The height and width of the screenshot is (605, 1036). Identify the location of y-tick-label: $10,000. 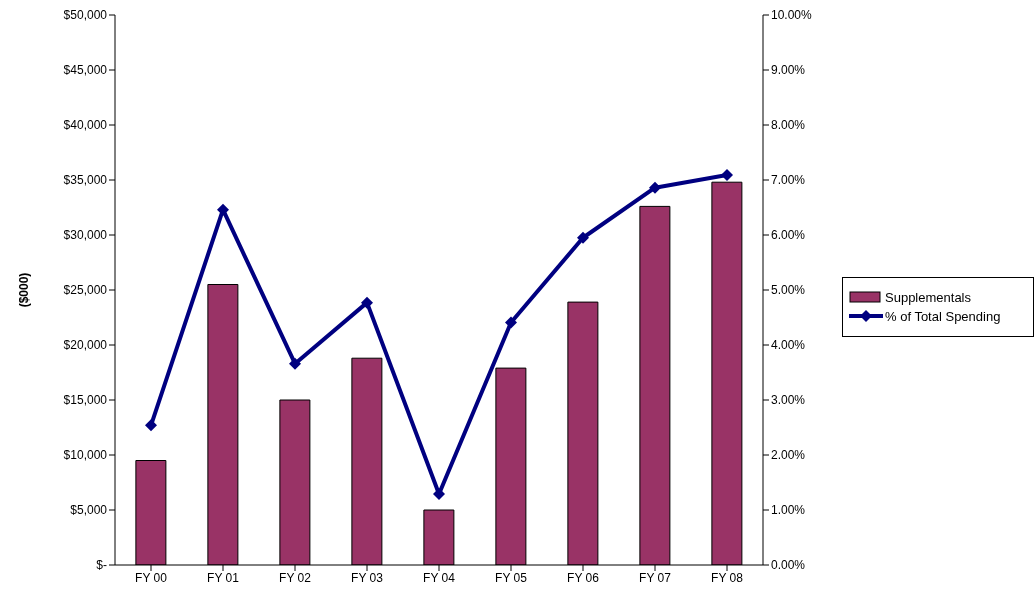
(85, 455).